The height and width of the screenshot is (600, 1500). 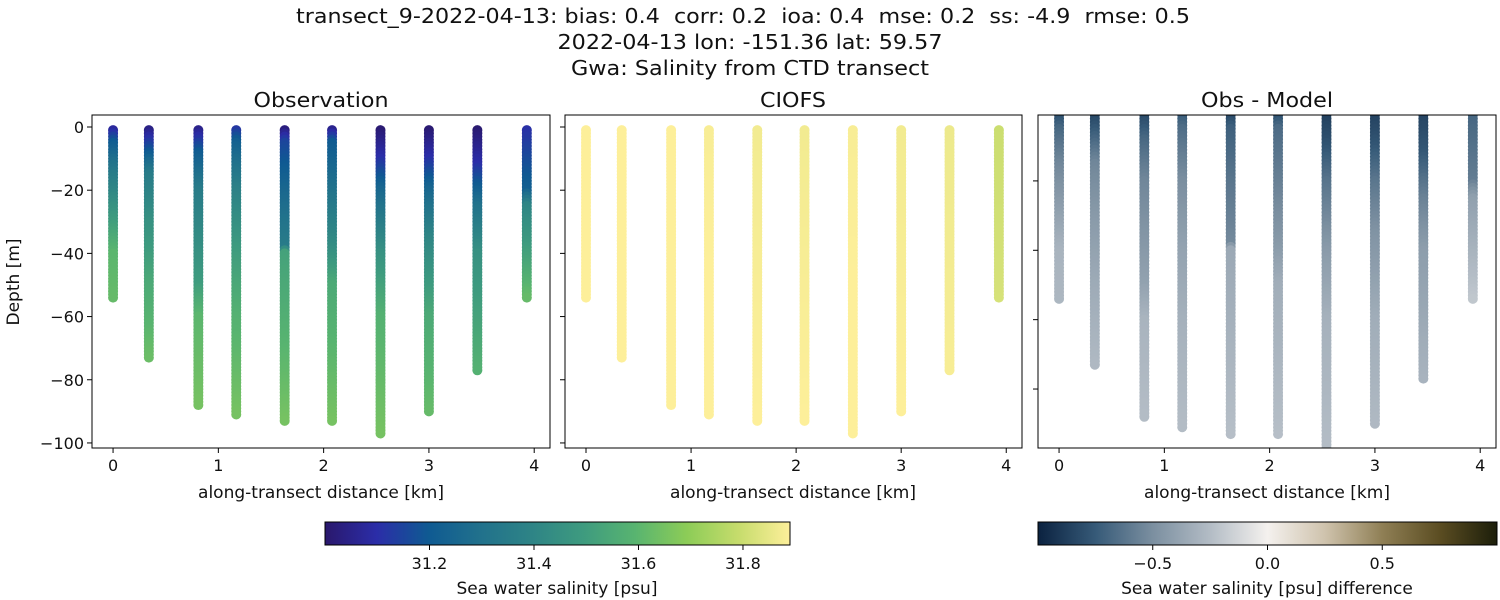 I want to click on y-tick-label: −20, so click(x=67, y=190).